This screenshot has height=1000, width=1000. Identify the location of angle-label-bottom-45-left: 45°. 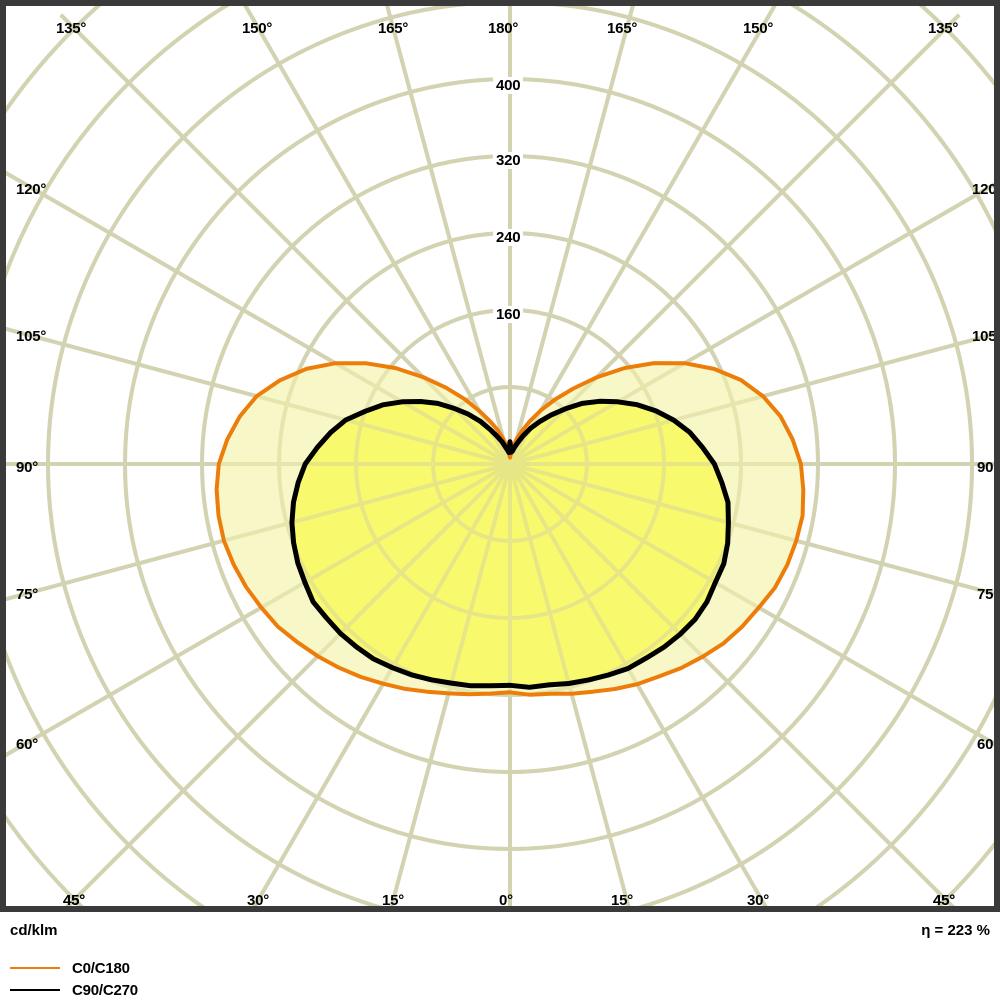
(74, 900).